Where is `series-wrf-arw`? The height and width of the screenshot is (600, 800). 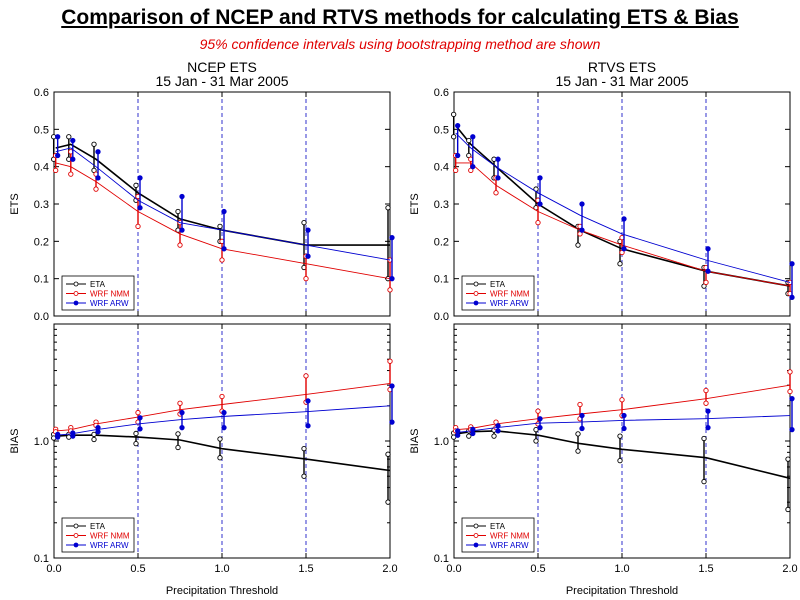
series-wrf-arw is located at coordinates (225, 208).